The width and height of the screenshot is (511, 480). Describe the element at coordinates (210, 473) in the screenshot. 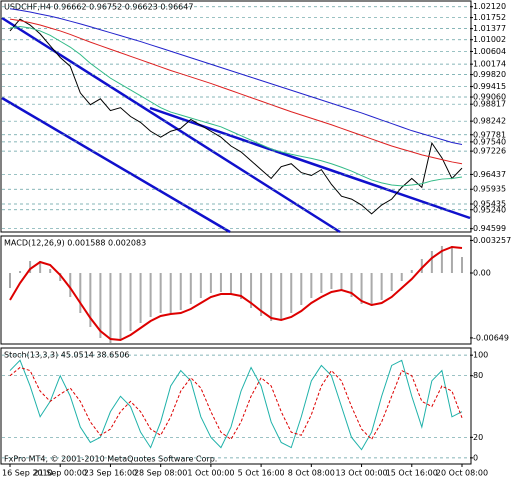

I see `x-tick-label: 1 Oct 00:00` at that location.